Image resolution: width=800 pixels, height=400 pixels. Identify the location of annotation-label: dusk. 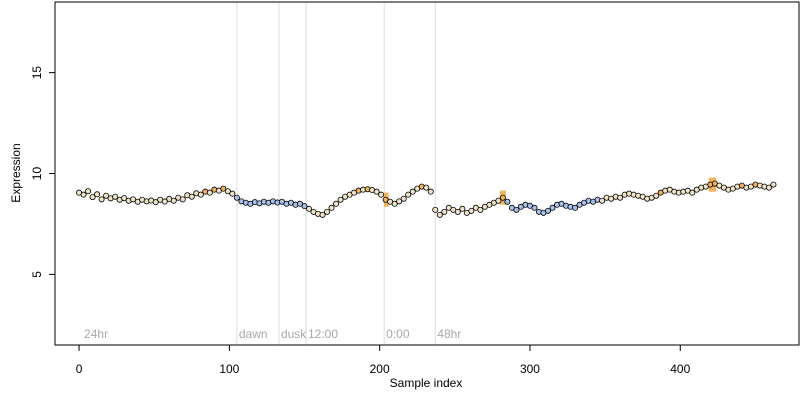
(294, 334).